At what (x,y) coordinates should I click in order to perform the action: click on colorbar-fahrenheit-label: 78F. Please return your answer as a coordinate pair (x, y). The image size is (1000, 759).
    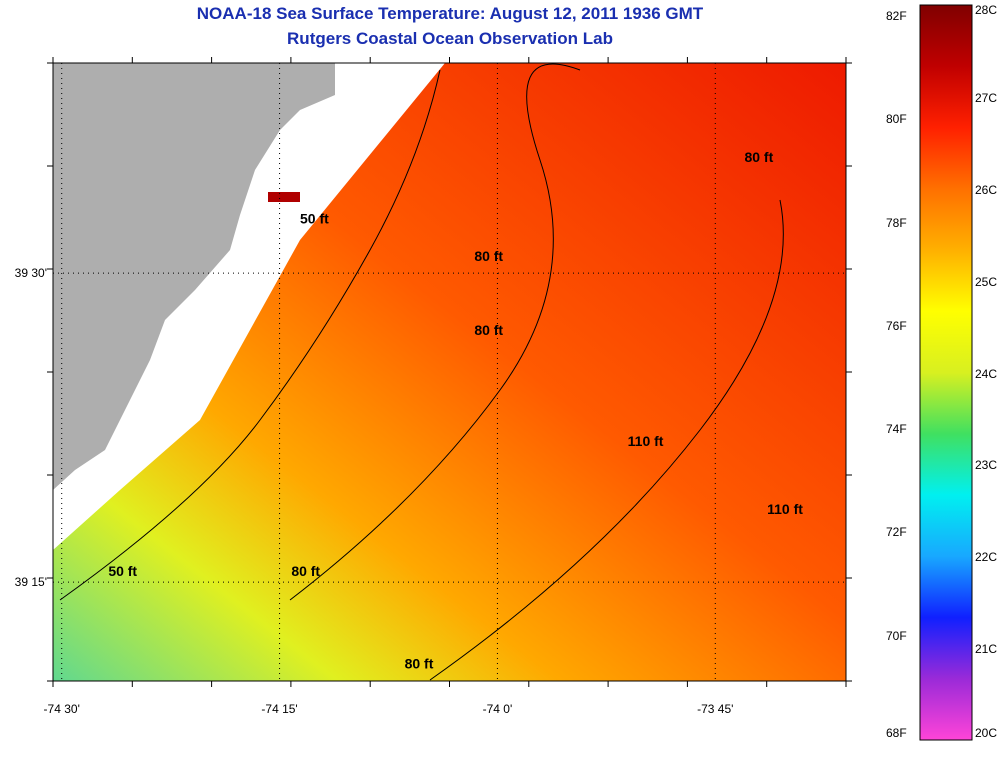
    Looking at the image, I should click on (896, 222).